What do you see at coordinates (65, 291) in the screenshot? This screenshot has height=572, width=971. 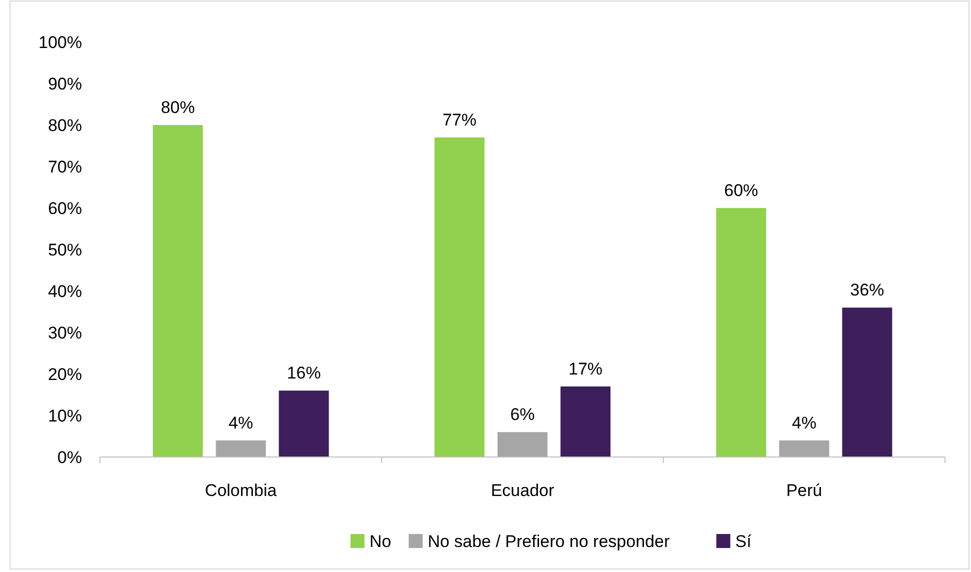 I see `y-tick-label: 40%` at bounding box center [65, 291].